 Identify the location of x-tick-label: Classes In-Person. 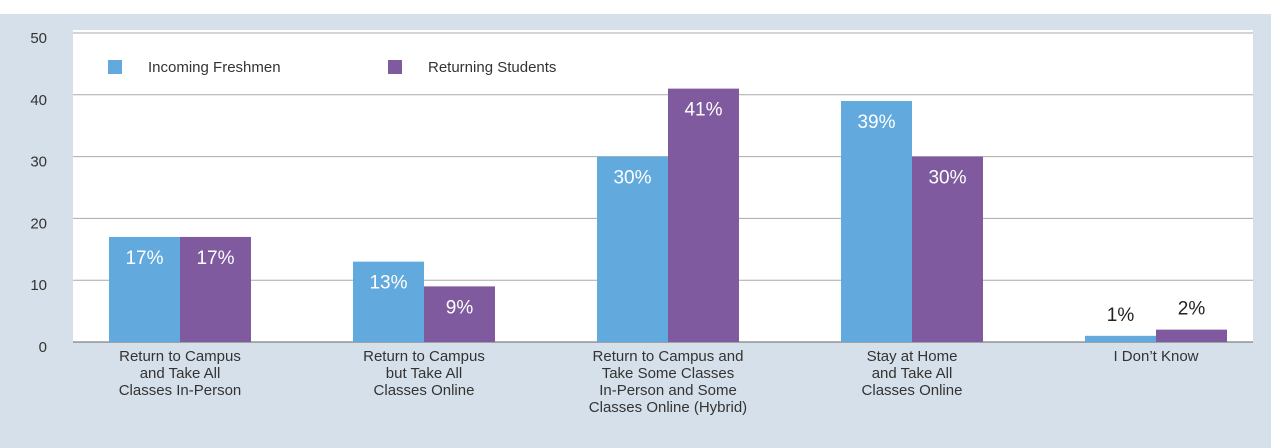
(180, 390).